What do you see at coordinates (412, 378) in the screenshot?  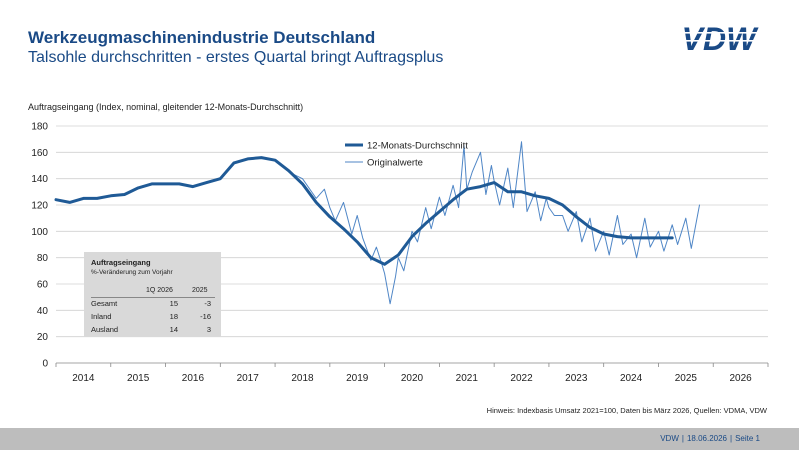 I see `x-tick-label: 2020` at bounding box center [412, 378].